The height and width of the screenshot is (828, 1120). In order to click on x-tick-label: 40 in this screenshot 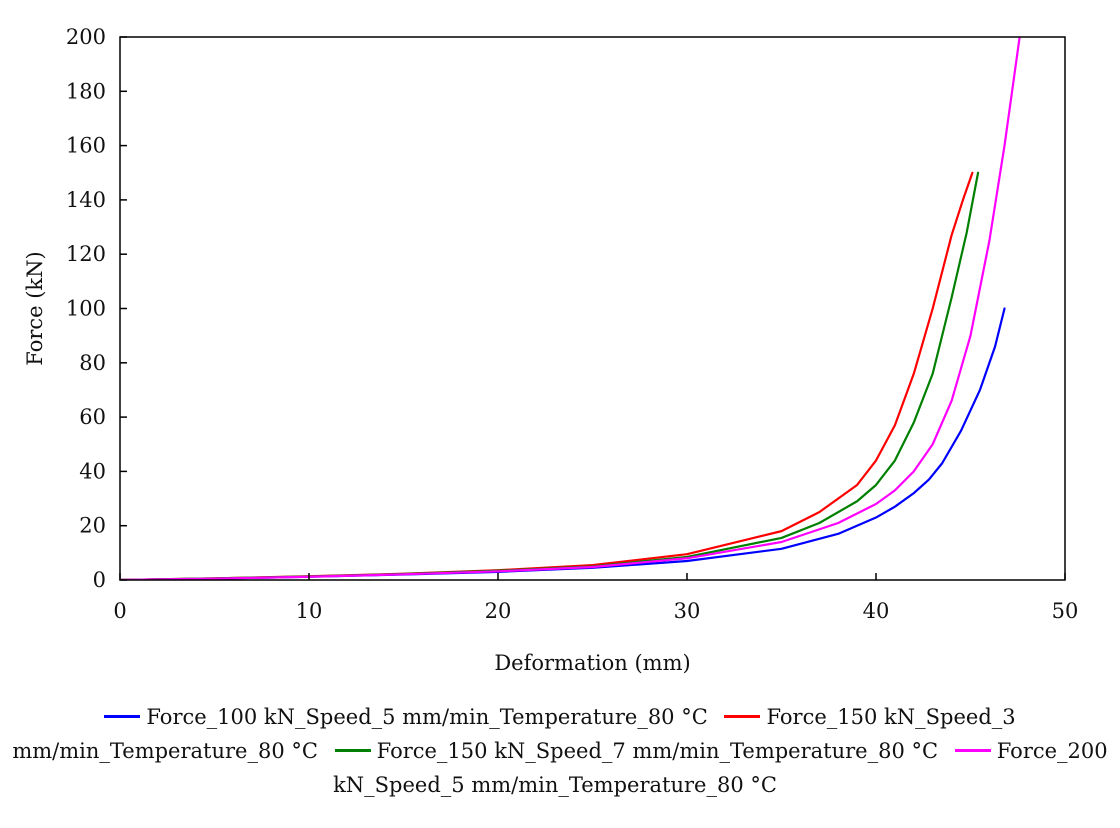, I will do `click(876, 611)`.